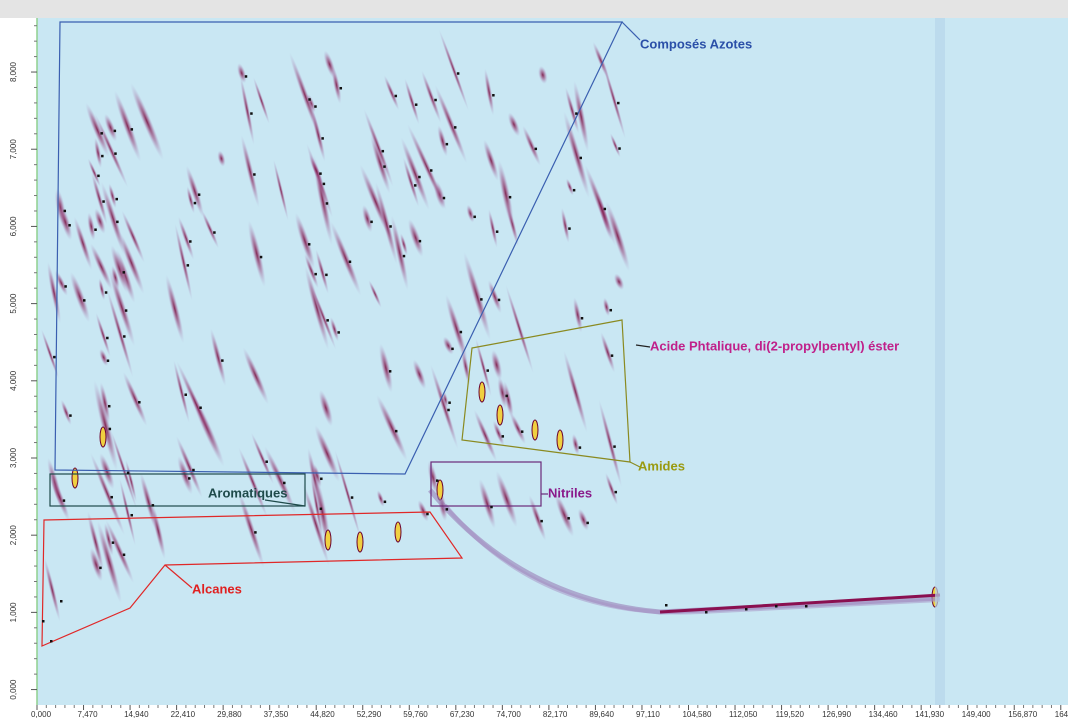 The image size is (1068, 722). What do you see at coordinates (534, 9) in the screenshot?
I see `top-frame` at bounding box center [534, 9].